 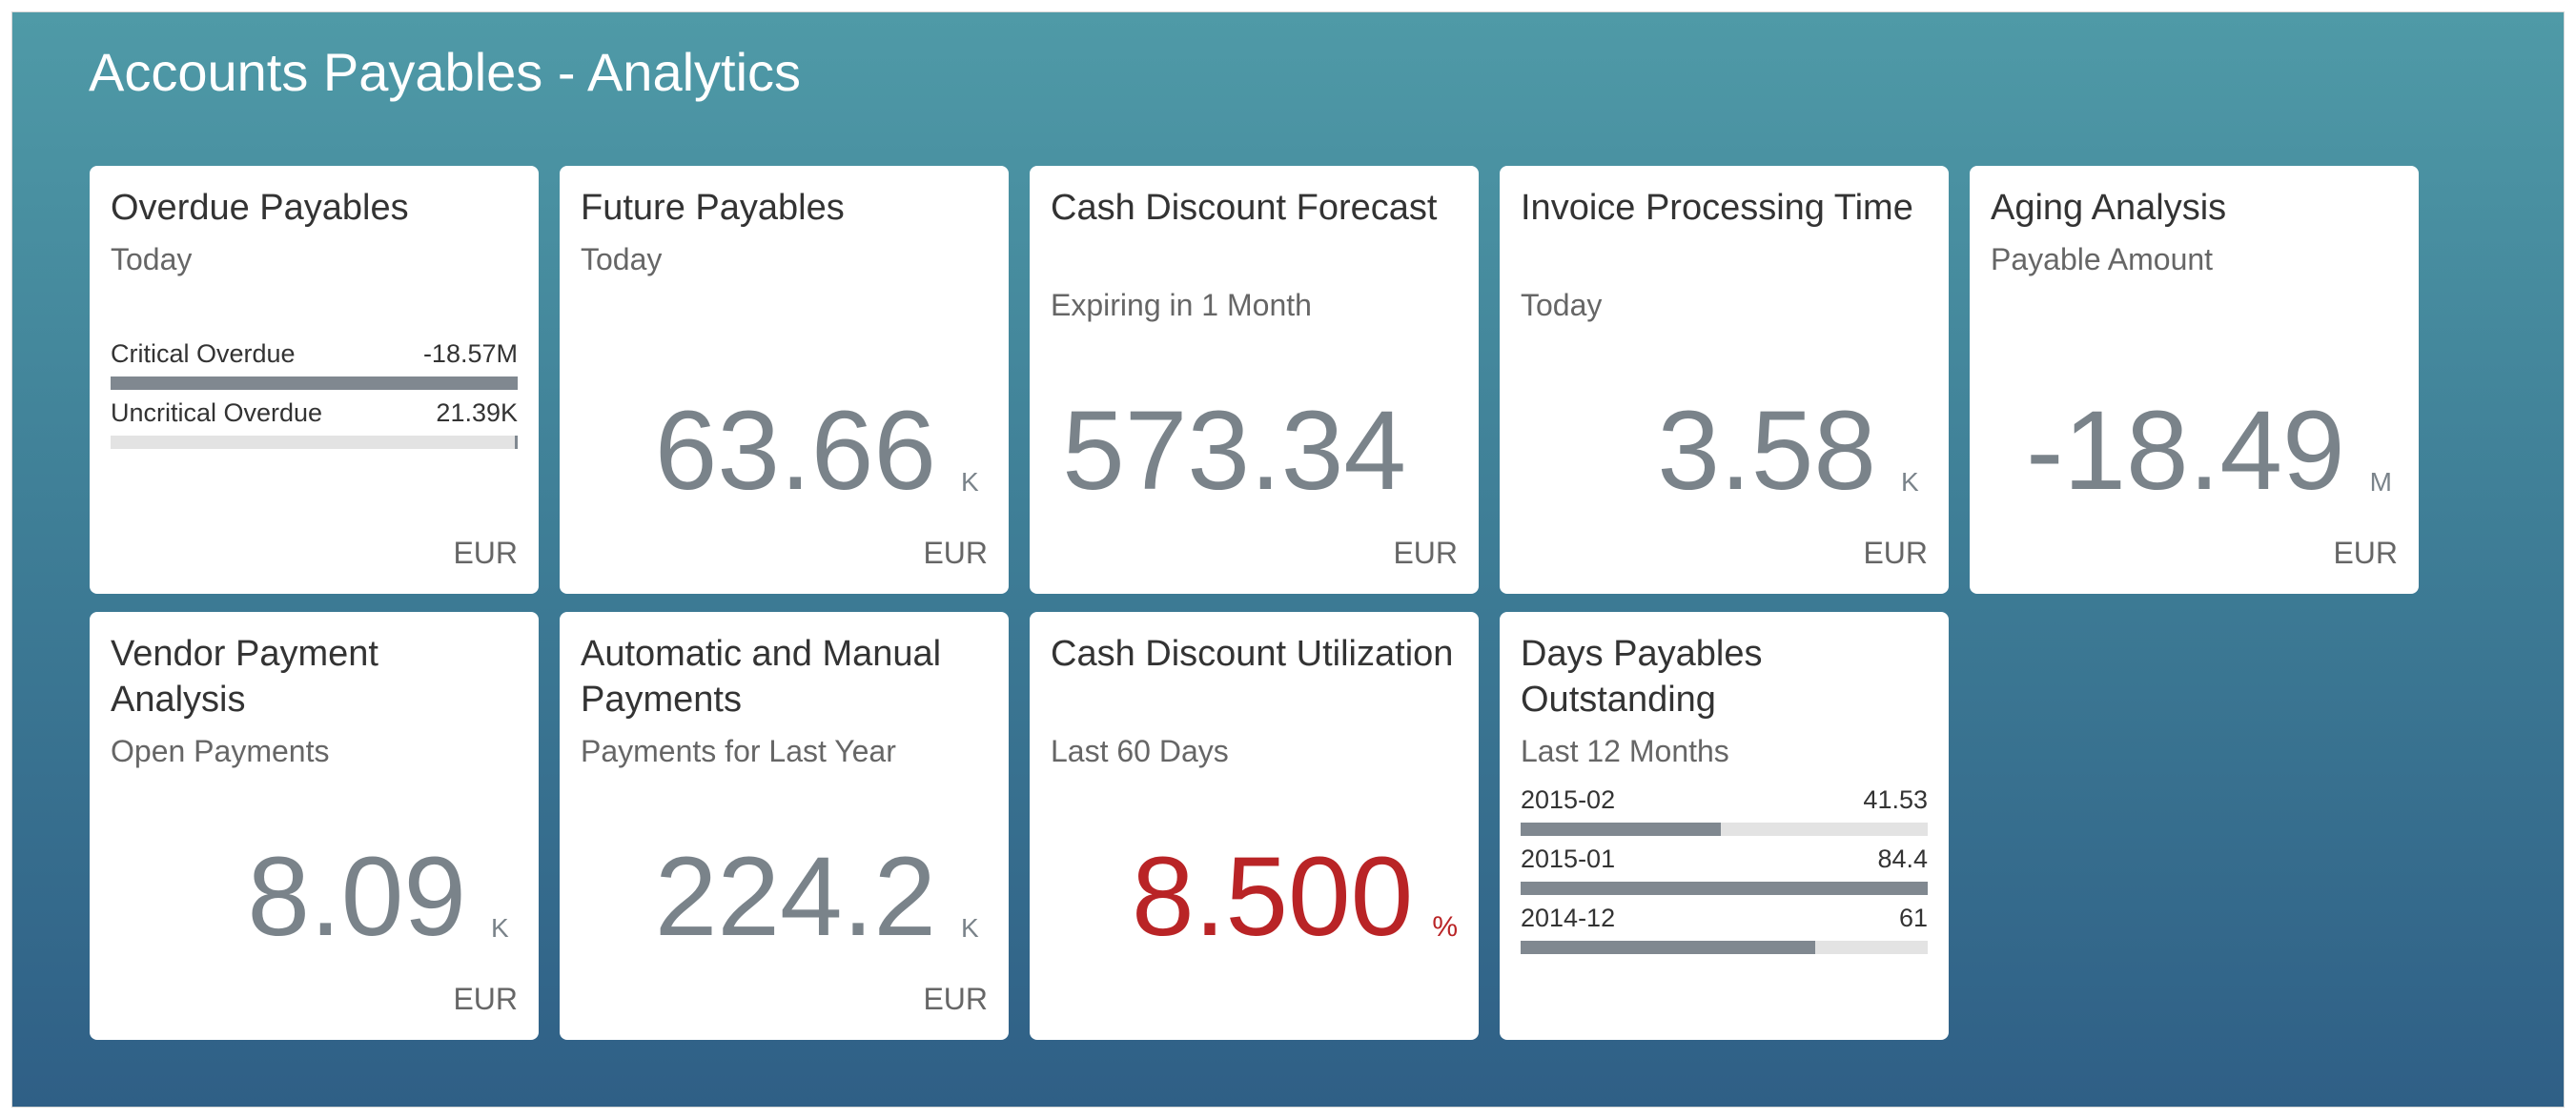 What do you see at coordinates (204, 354) in the screenshot?
I see `comparison-label: Critical Overdue` at bounding box center [204, 354].